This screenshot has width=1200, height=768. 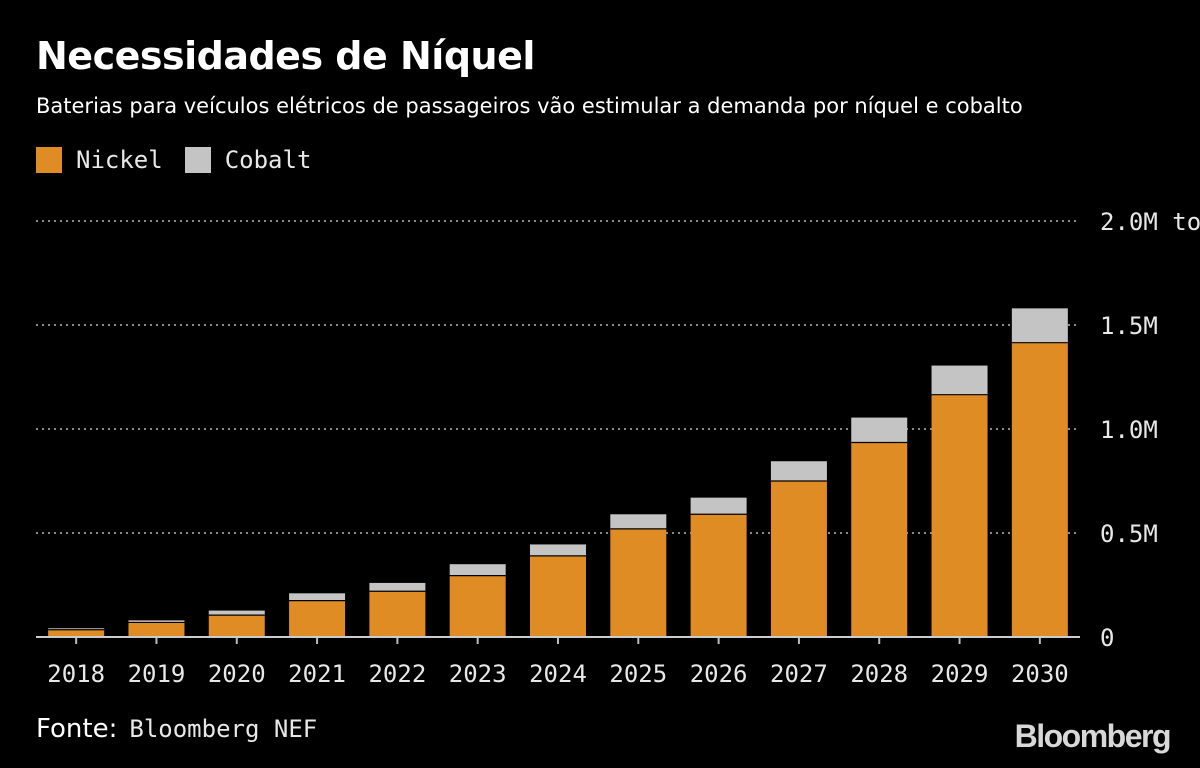 What do you see at coordinates (477, 606) in the screenshot?
I see `bar-nickel-2023` at bounding box center [477, 606].